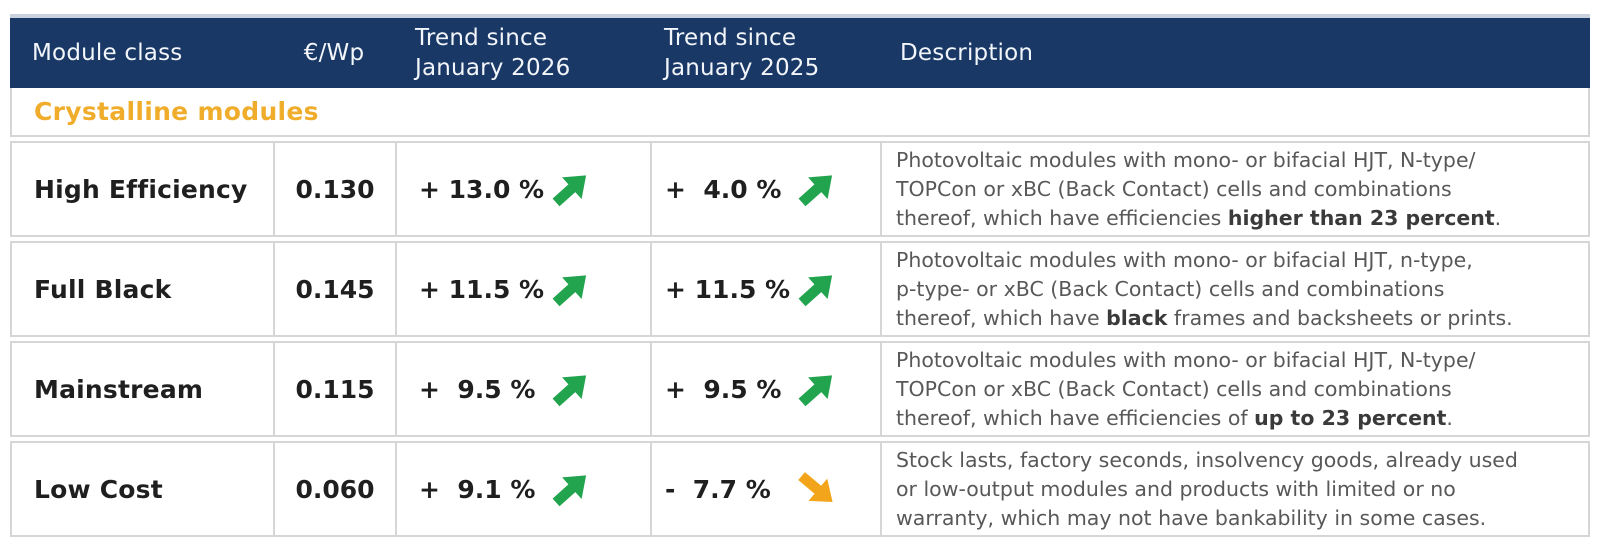 The image size is (1600, 546). I want to click on price-value: 0.145, so click(335, 289).